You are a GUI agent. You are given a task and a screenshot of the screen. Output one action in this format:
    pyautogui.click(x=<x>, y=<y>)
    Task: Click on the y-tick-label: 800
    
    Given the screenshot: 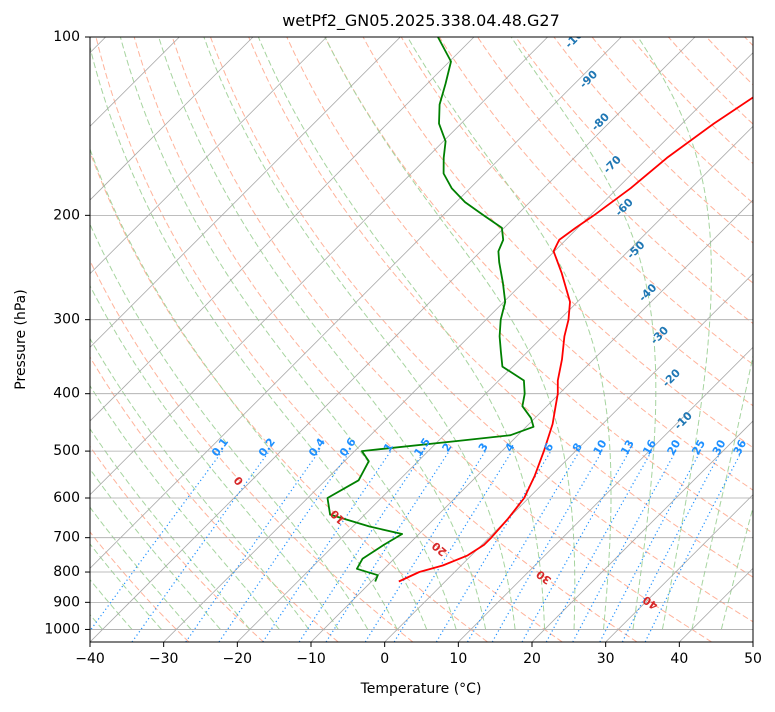 What is the action you would take?
    pyautogui.click(x=66, y=572)
    